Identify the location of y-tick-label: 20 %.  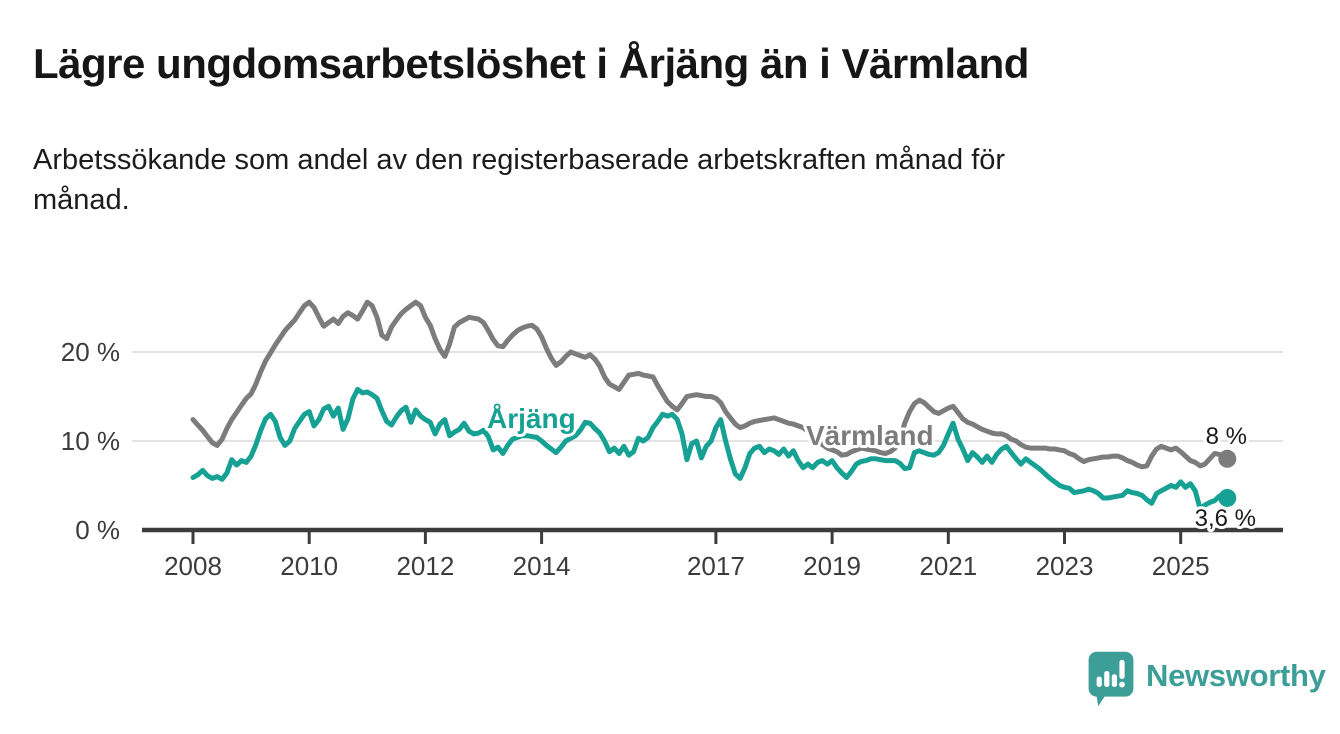
(90, 352).